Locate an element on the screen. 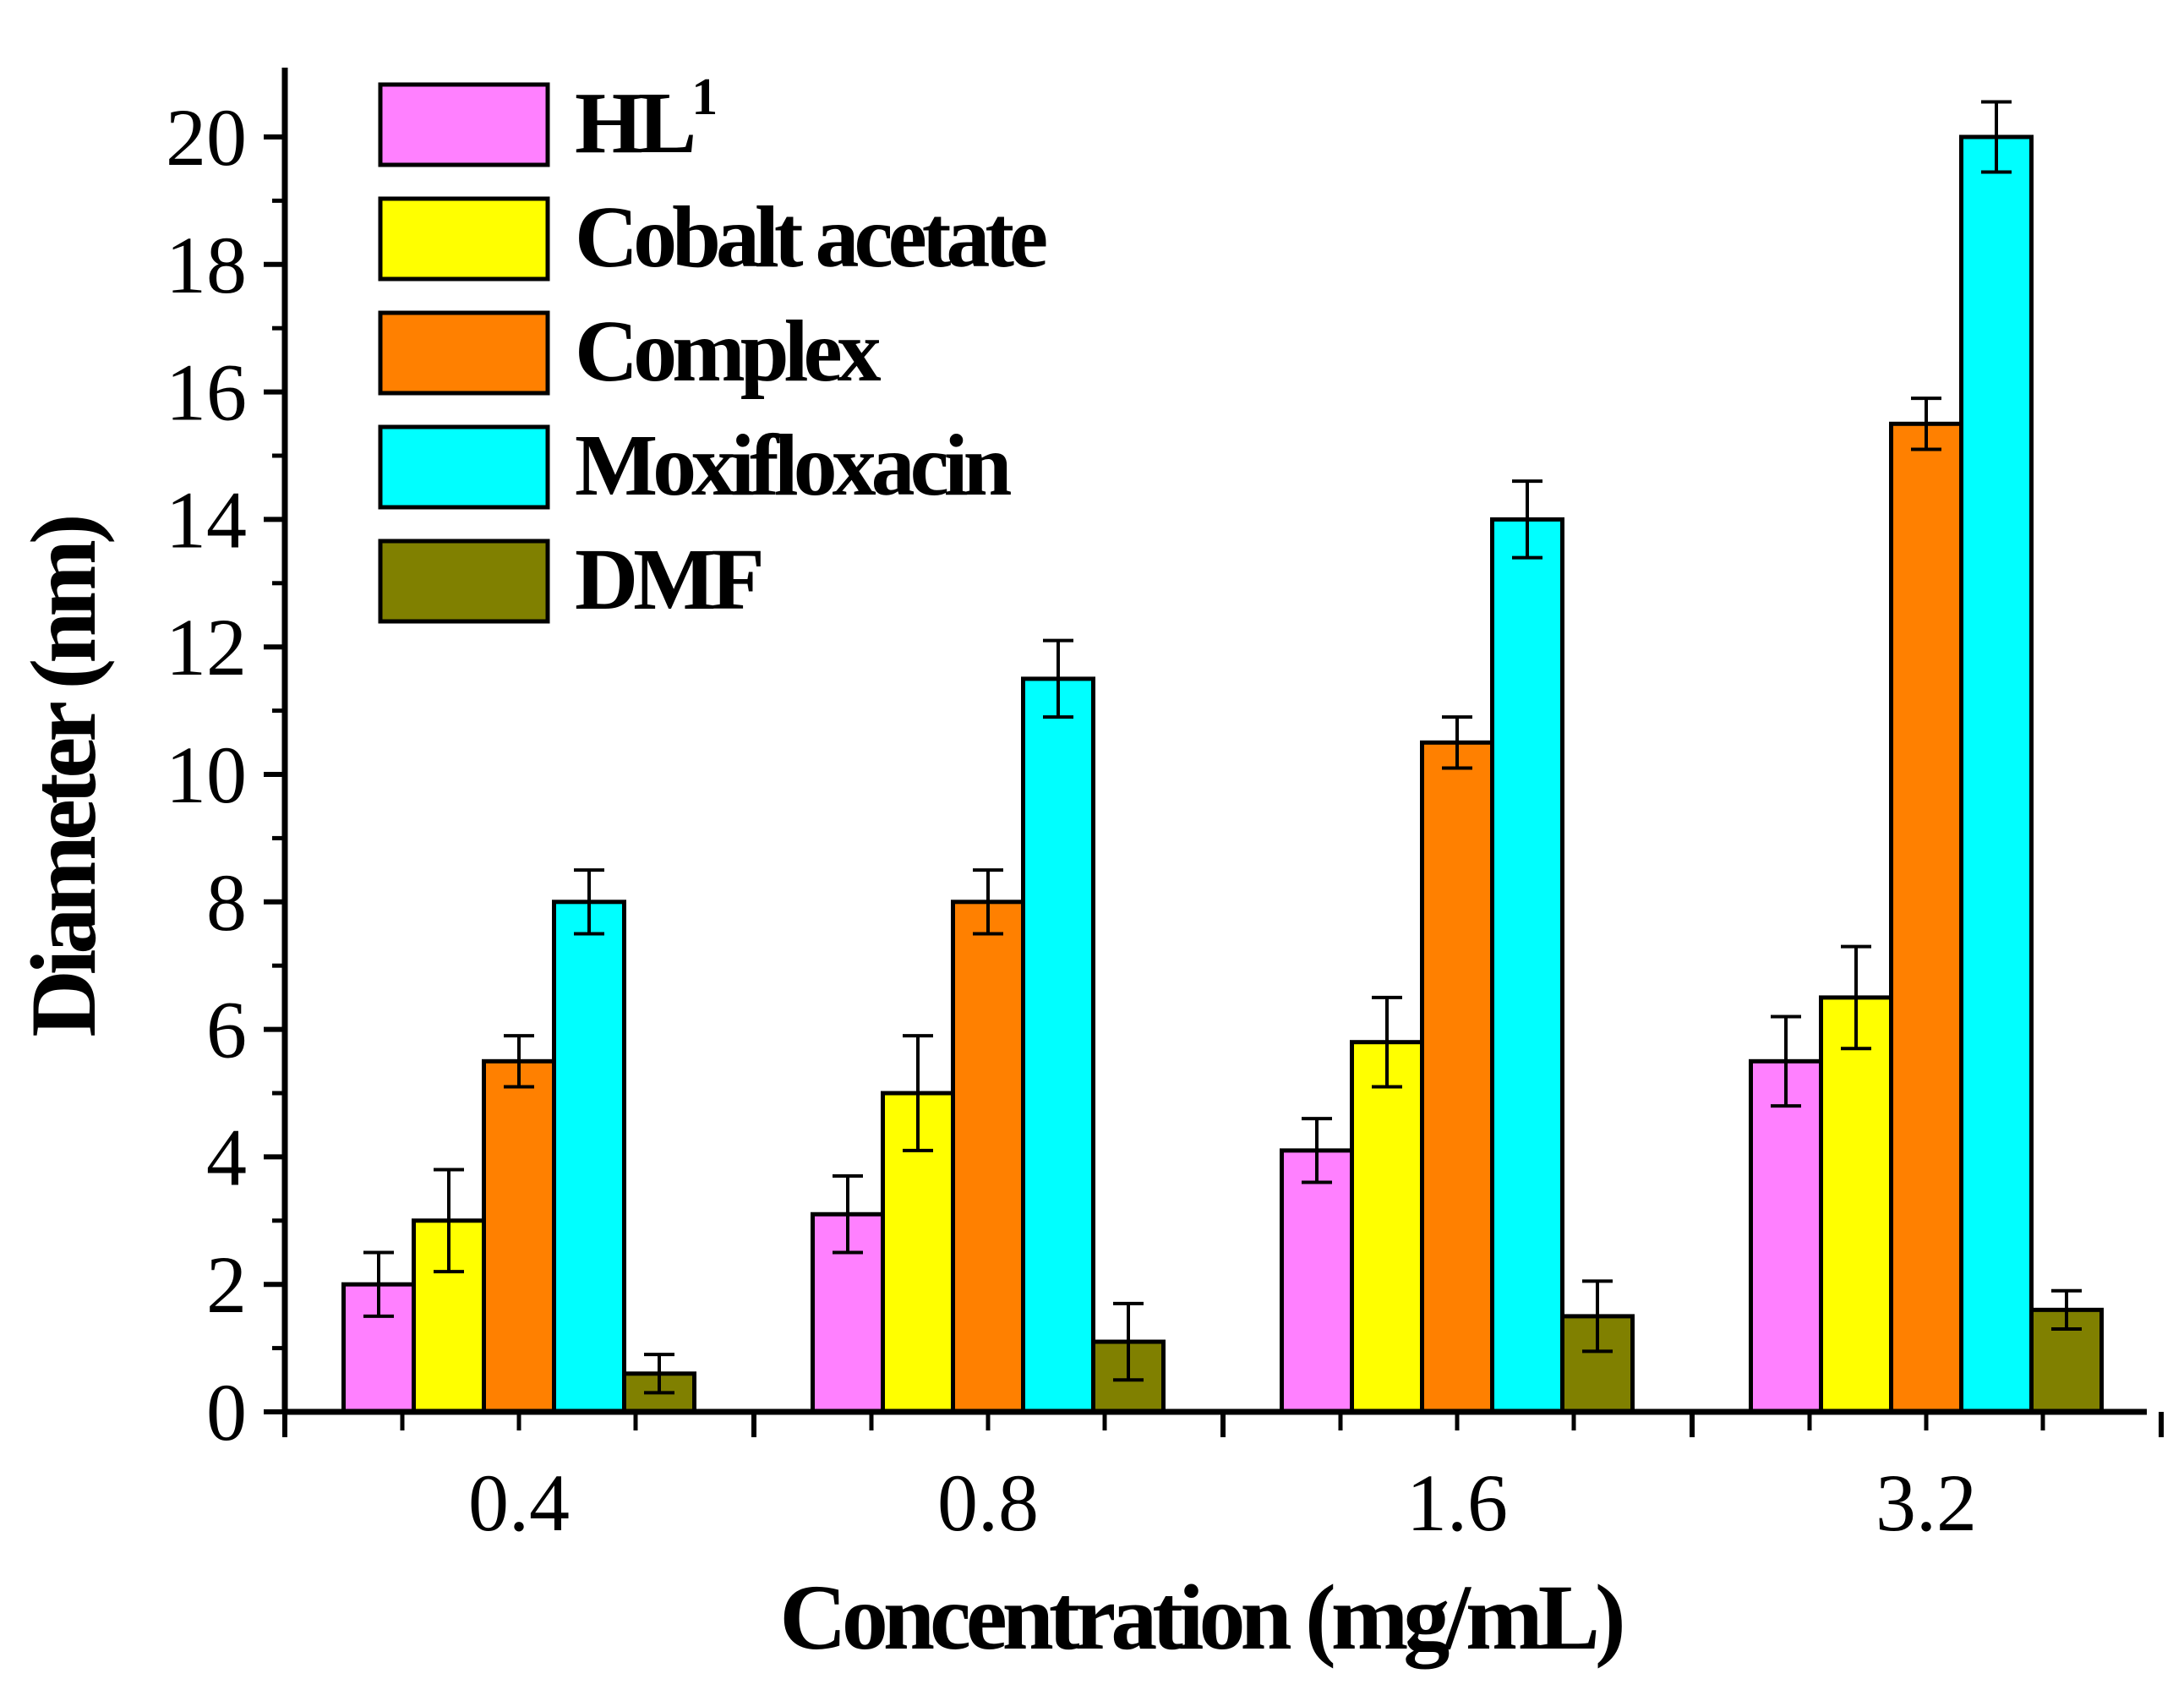 The image size is (2184, 1690). error-bar-dmf-0.8 is located at coordinates (1128, 1341).